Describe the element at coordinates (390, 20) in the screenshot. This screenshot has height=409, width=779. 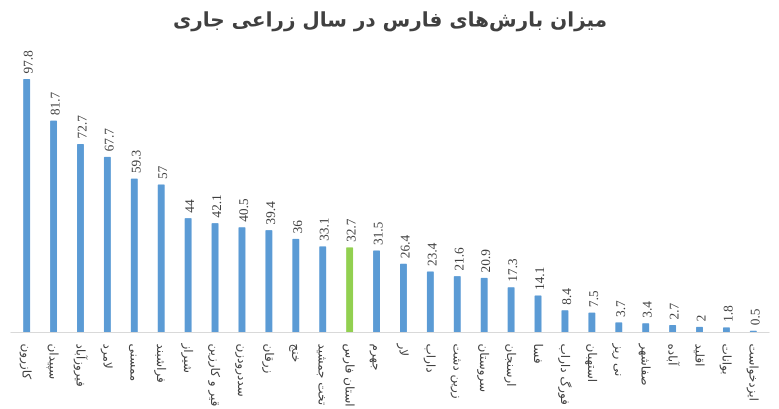
I see `chart-title: میزان بارش‌های فارس در سال زراعی جاری` at that location.